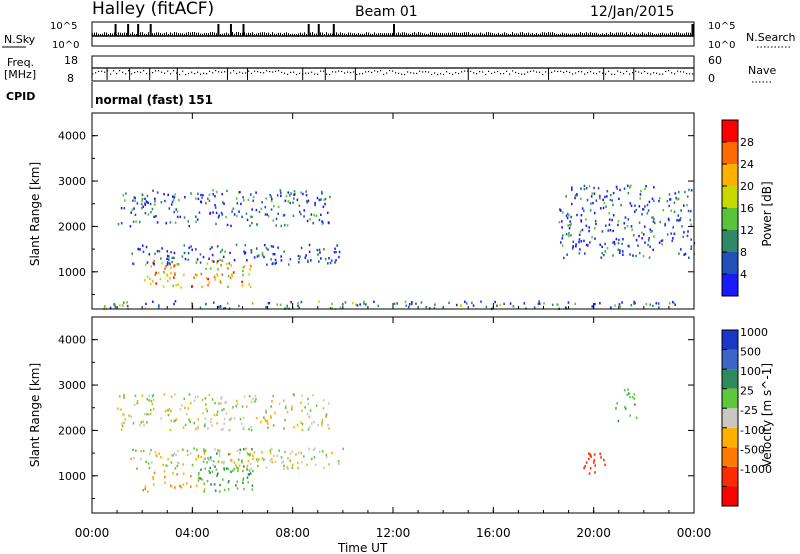 The height and width of the screenshot is (554, 800). Describe the element at coordinates (72, 272) in the screenshot. I see `power-range-tick-label: 1000` at that location.